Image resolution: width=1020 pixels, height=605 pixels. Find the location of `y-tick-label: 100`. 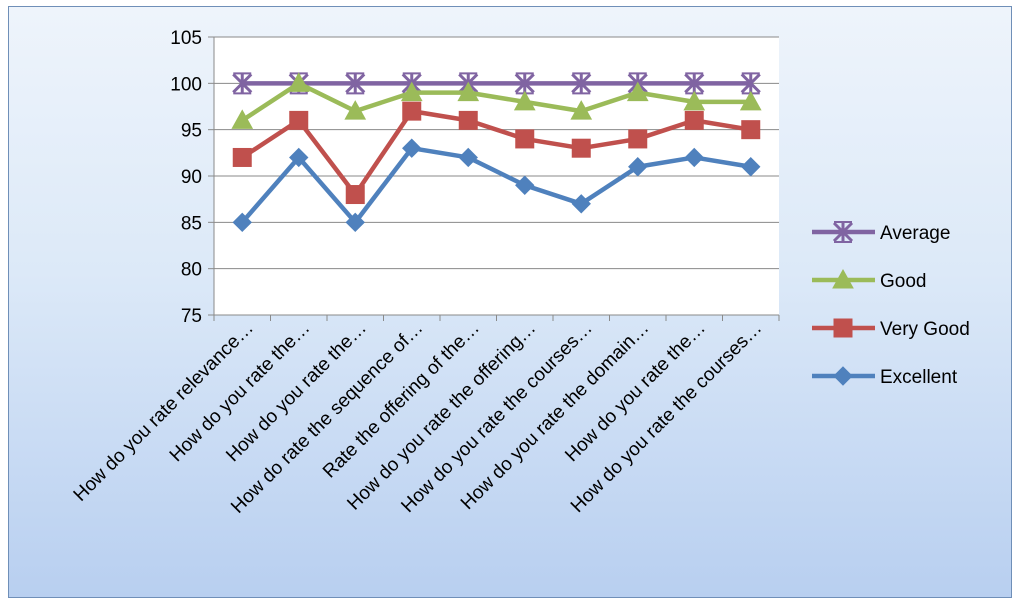

y-tick-label: 100 is located at coordinates (186, 84).